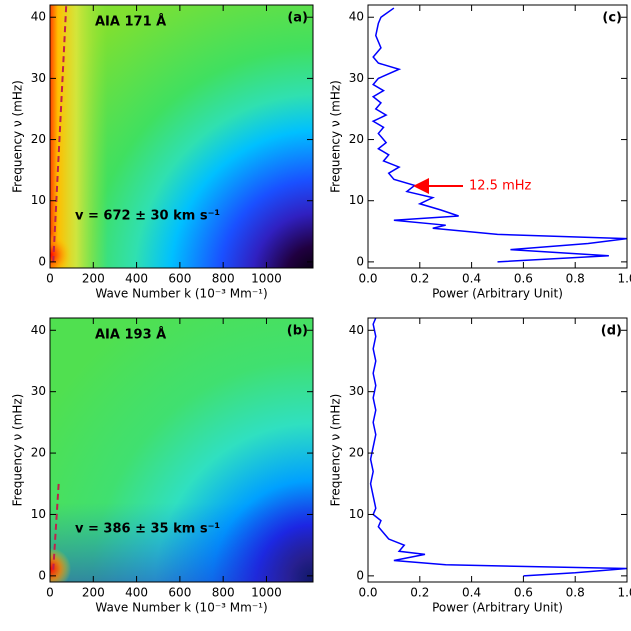  Describe the element at coordinates (297, 18) in the screenshot. I see `panel-label: (a)` at that location.